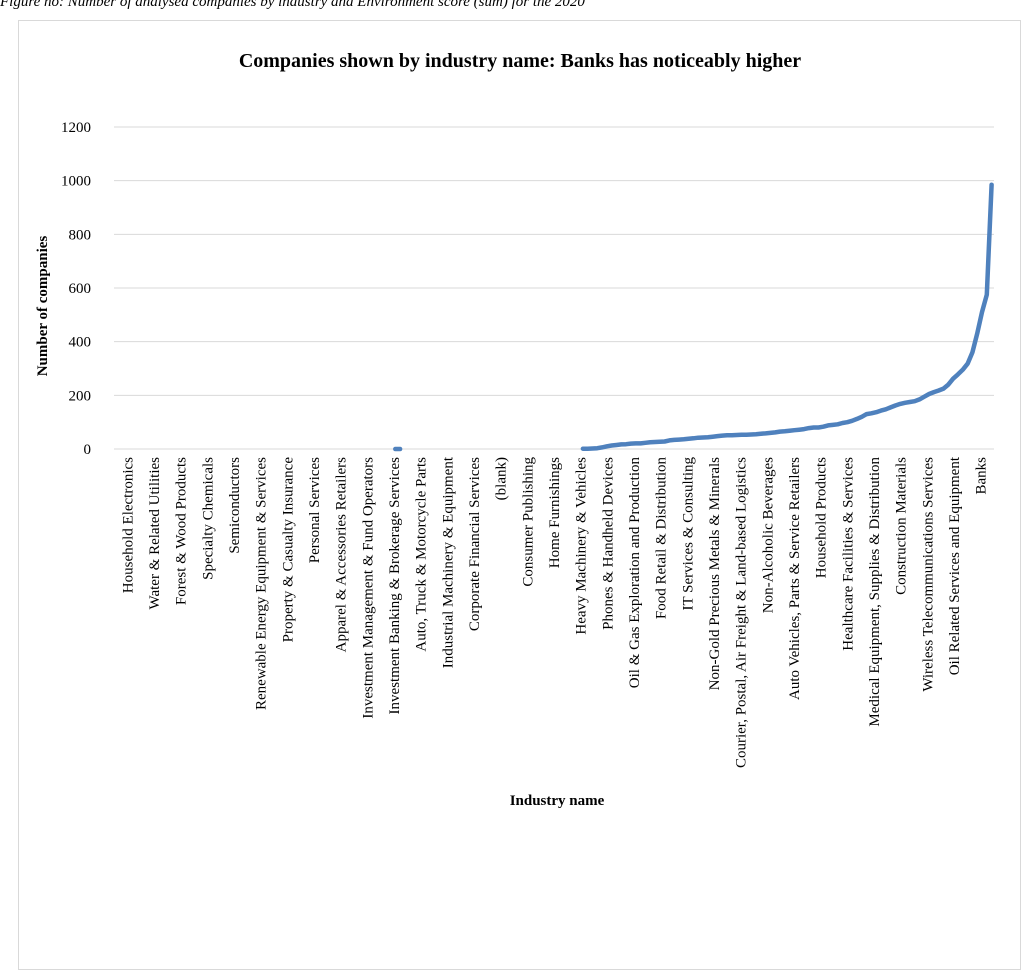 The width and height of the screenshot is (1027, 974). What do you see at coordinates (555, 512) in the screenshot?
I see `x-tick-label: Home Furnishings` at bounding box center [555, 512].